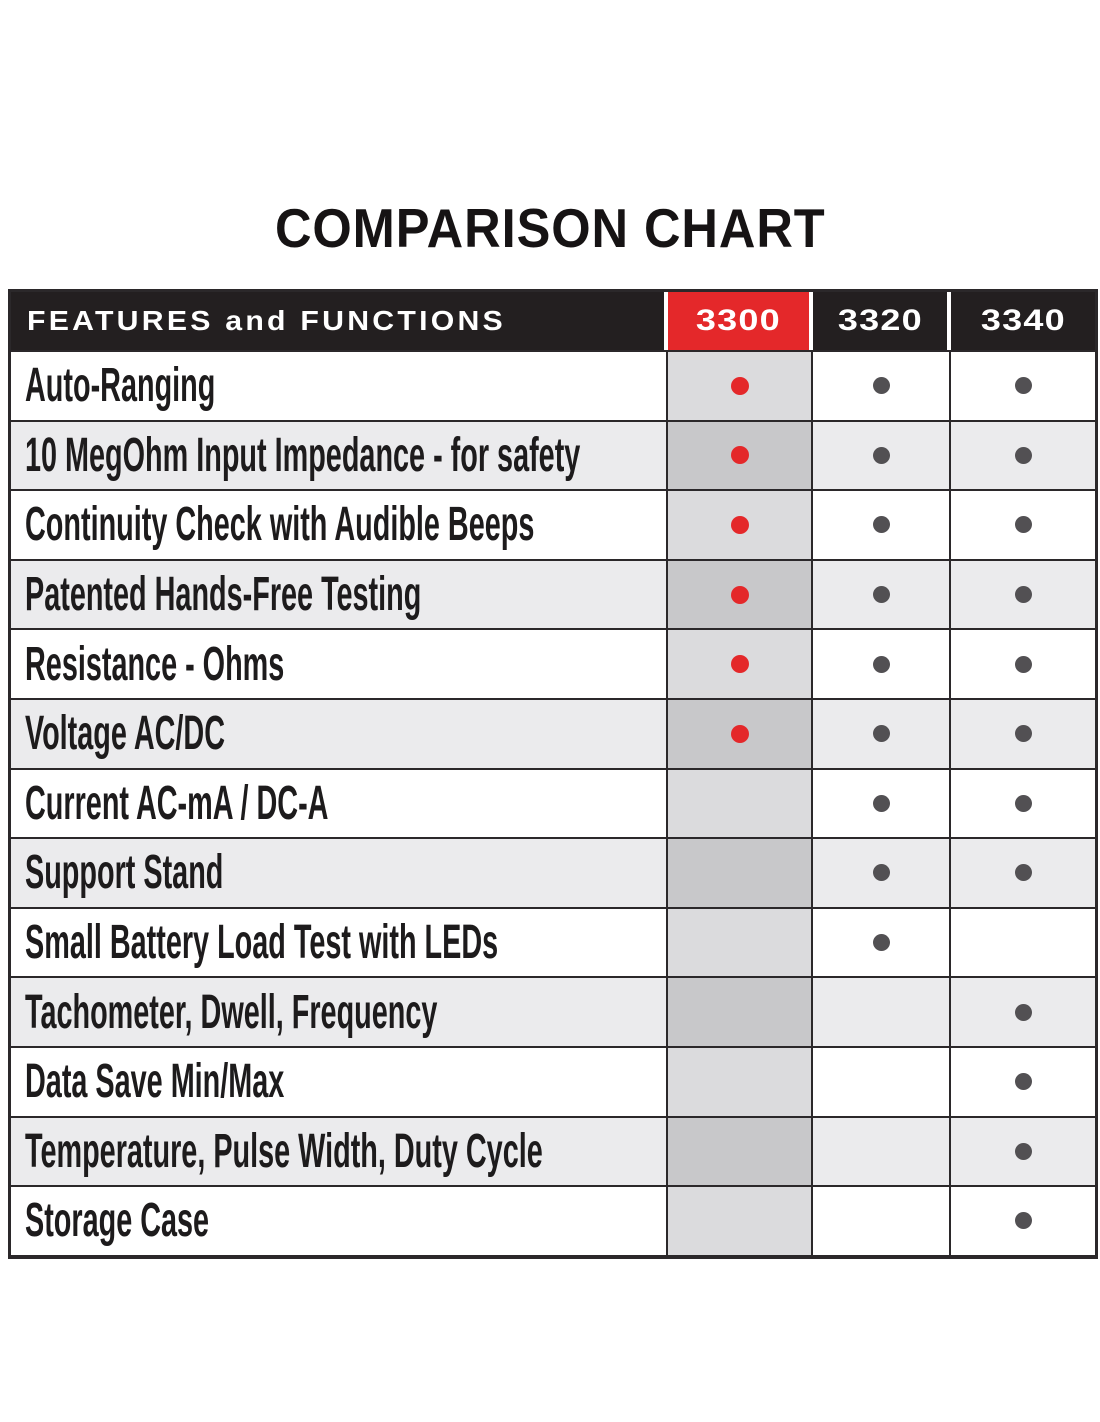  What do you see at coordinates (339, 873) in the screenshot?
I see `feature-cell: Support Stand` at bounding box center [339, 873].